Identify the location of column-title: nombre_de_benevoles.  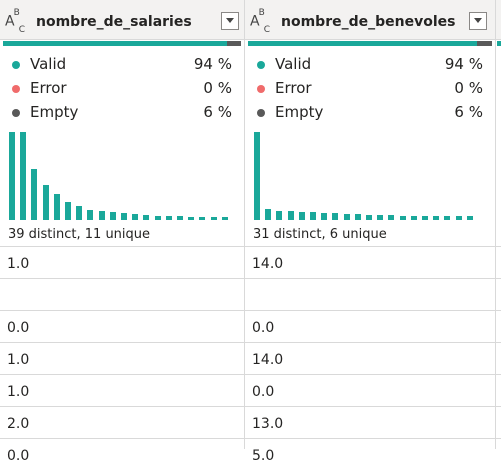
(368, 22).